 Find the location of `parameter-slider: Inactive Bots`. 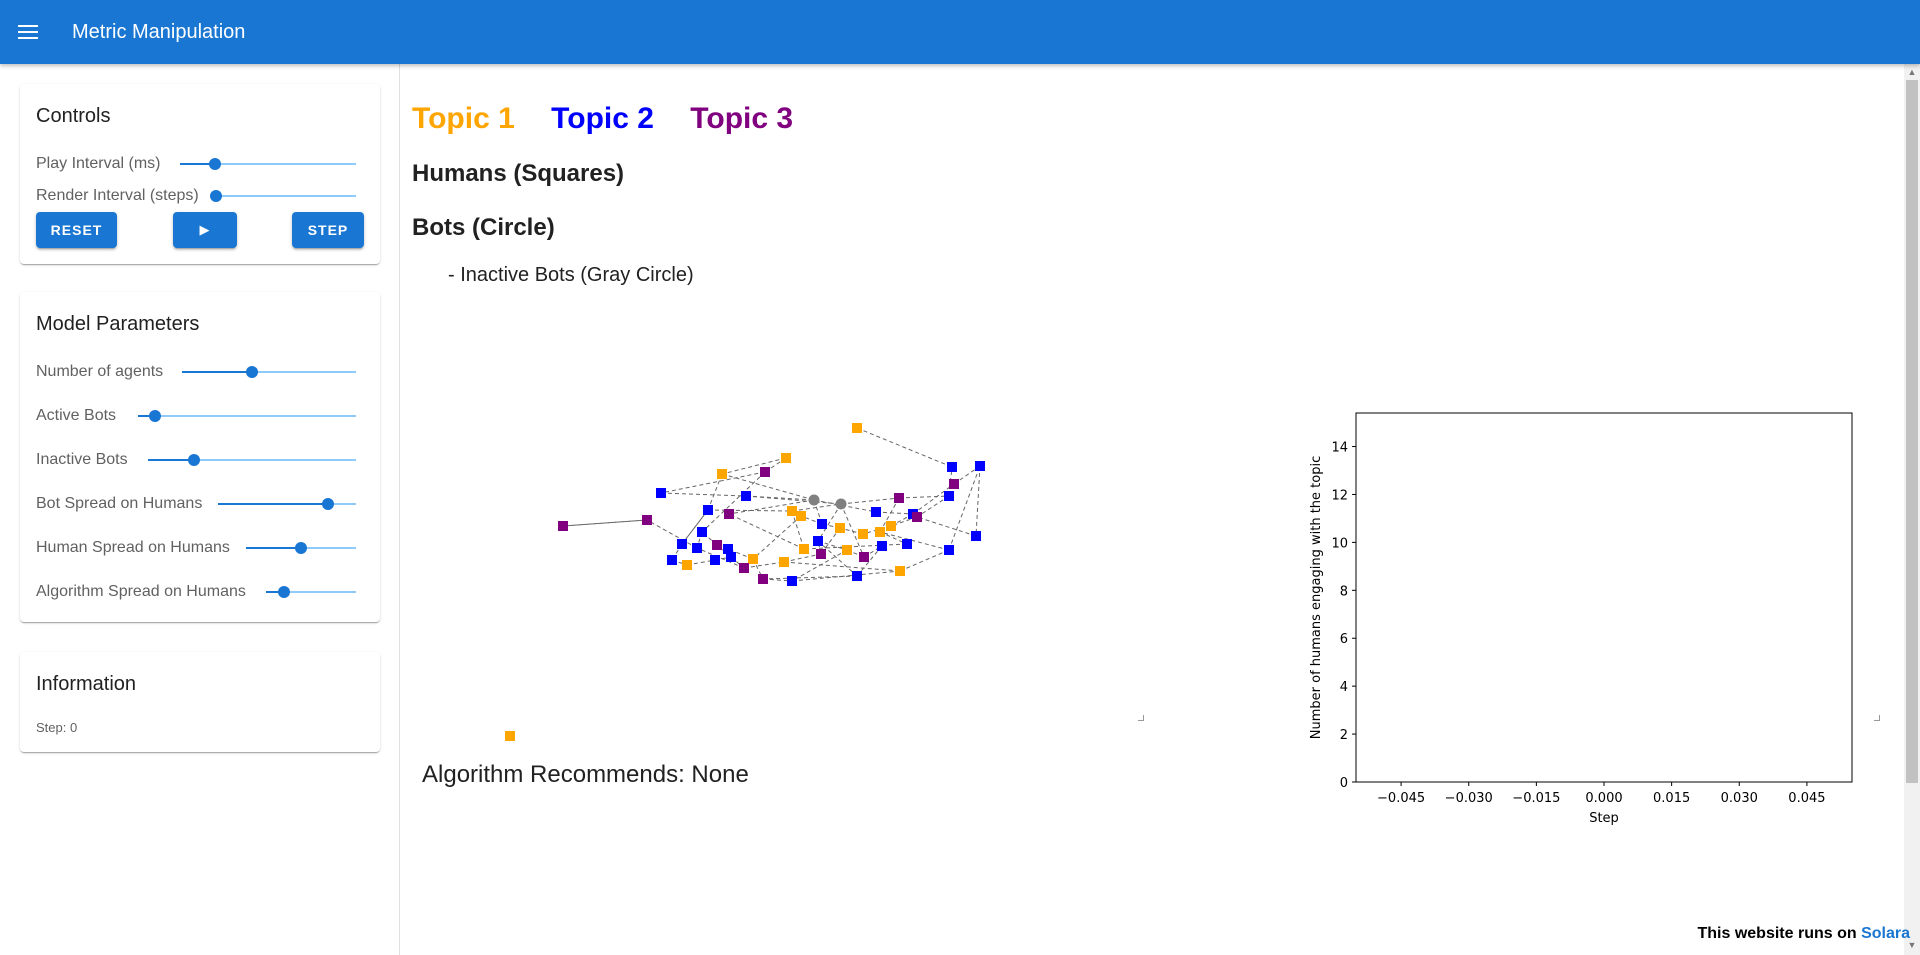

parameter-slider: Inactive Bots is located at coordinates (196, 460).